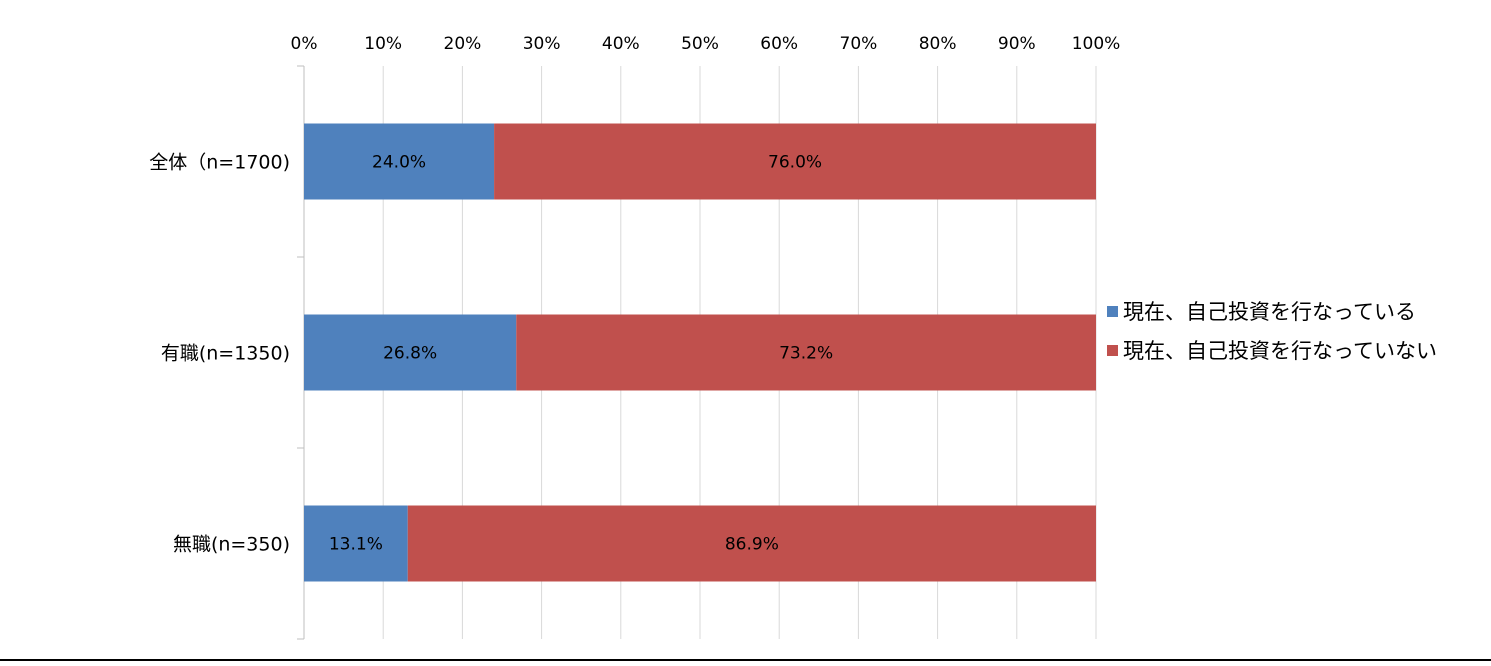 The width and height of the screenshot is (1491, 666). I want to click on data-label: 73.2%, so click(806, 354).